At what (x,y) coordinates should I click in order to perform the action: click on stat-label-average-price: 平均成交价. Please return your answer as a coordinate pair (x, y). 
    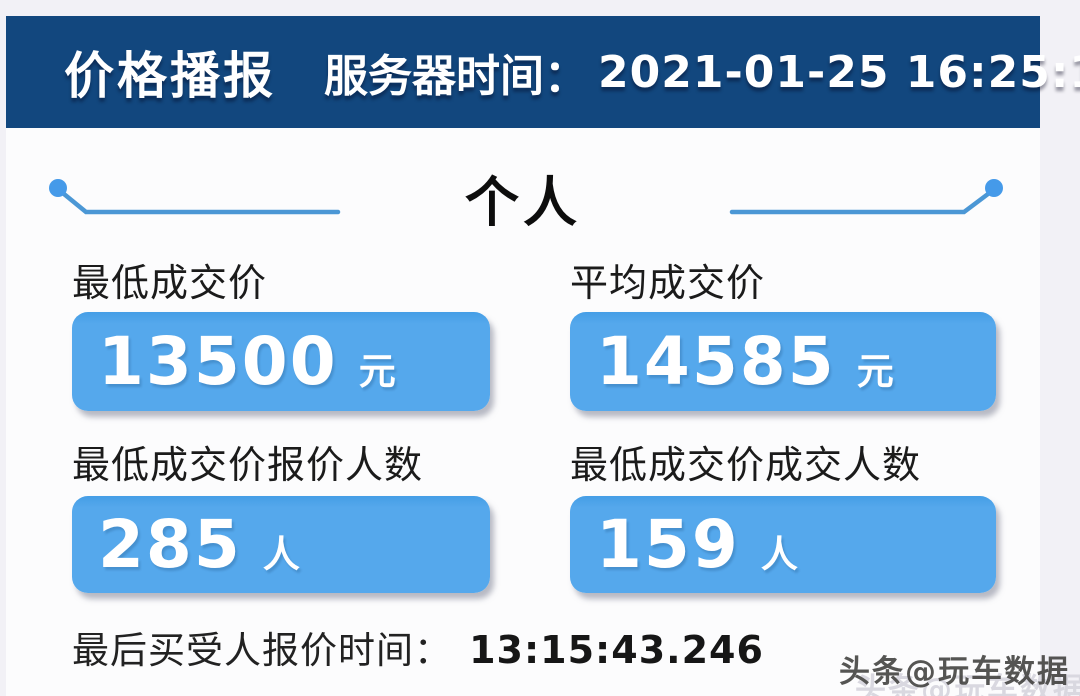
    Looking at the image, I should click on (668, 283).